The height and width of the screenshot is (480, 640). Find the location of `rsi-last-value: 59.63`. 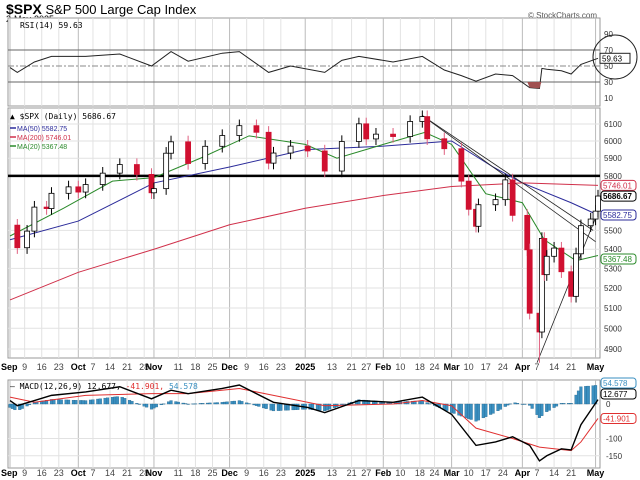

rsi-last-value: 59.63 is located at coordinates (612, 58).